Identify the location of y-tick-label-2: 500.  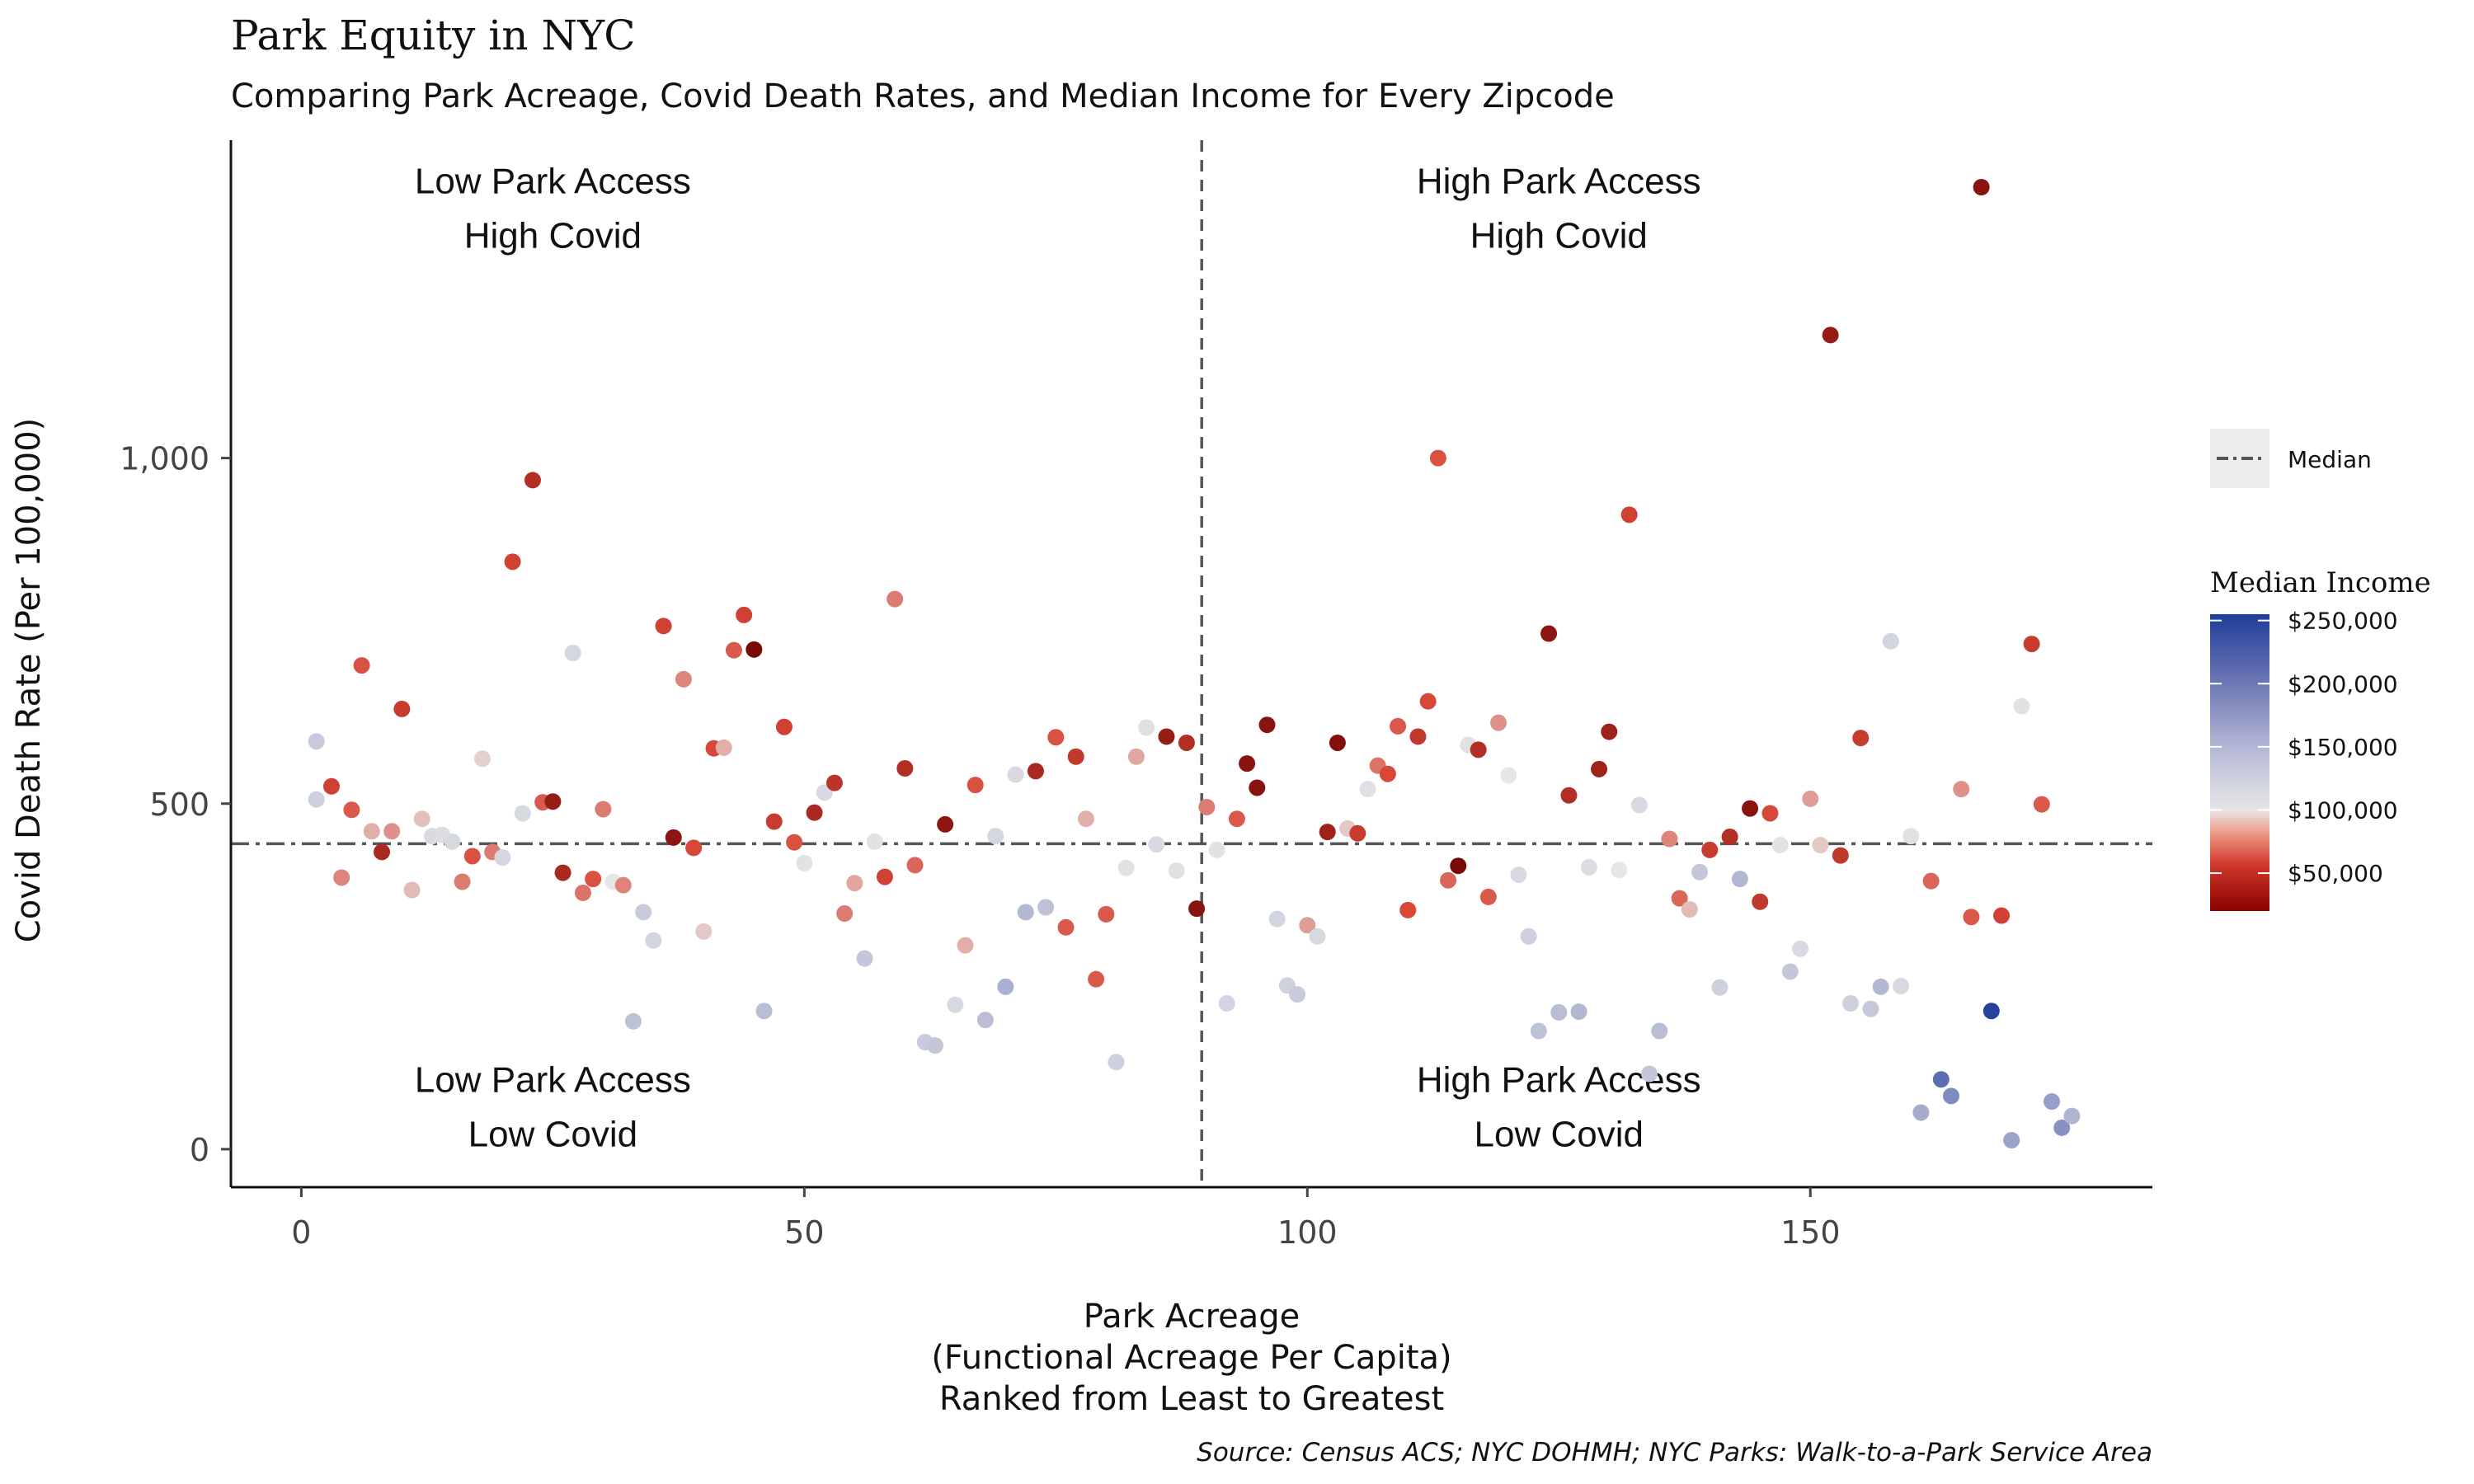
(179, 805).